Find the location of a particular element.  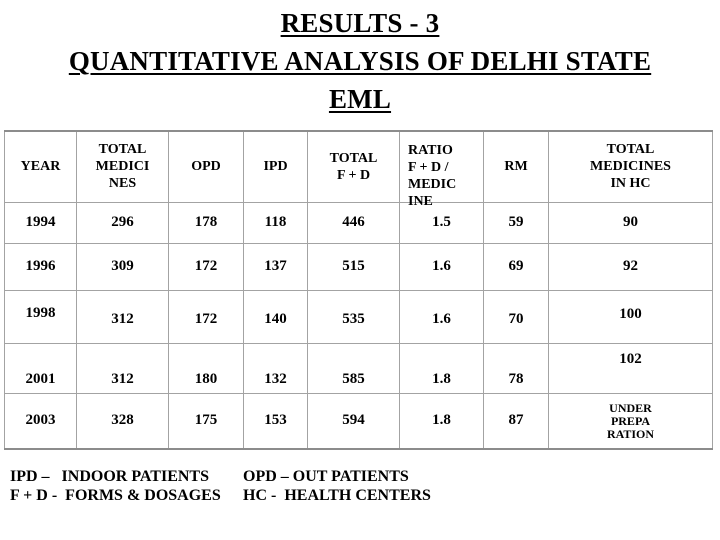

total-hc-cell: 92 is located at coordinates (630, 266).